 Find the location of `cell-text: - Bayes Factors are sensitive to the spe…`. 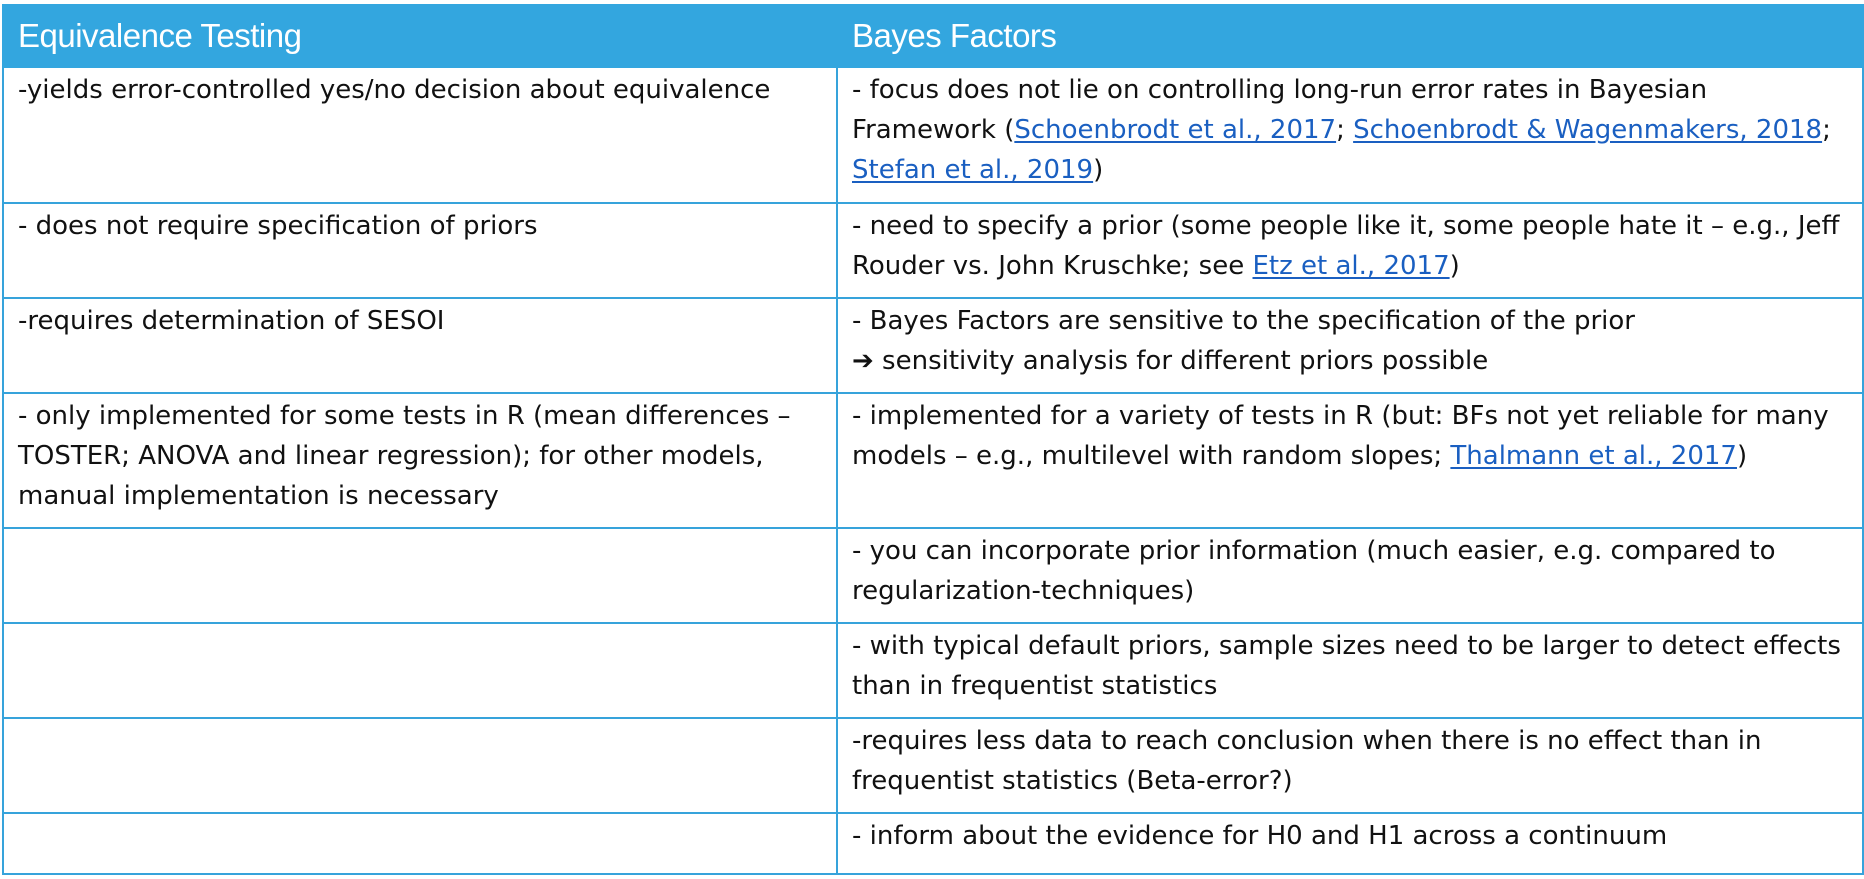

cell-text: - Bayes Factors are sensitive to the spe… is located at coordinates (1243, 321).